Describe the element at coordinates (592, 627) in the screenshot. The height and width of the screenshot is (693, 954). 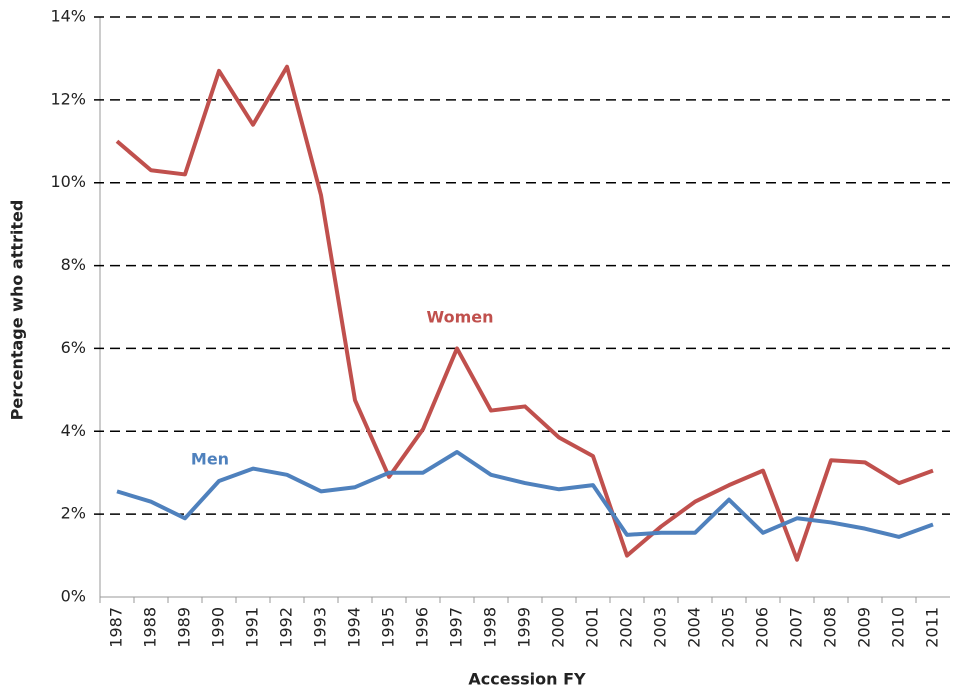
I see `x-tick-label: 2001` at that location.